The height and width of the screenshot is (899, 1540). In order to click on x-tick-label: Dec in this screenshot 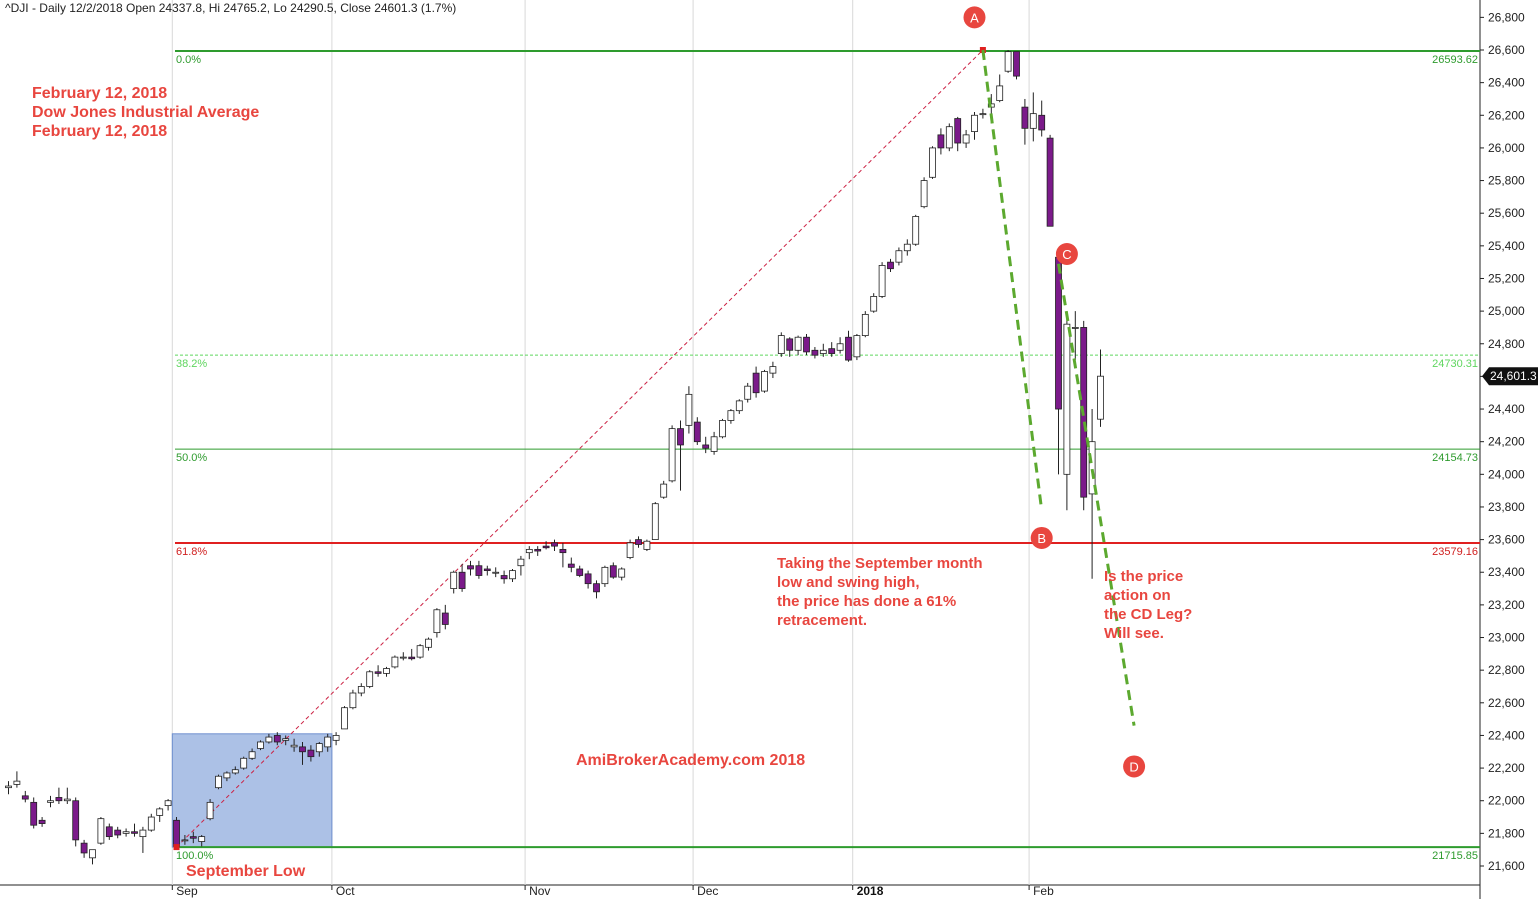, I will do `click(707, 891)`.